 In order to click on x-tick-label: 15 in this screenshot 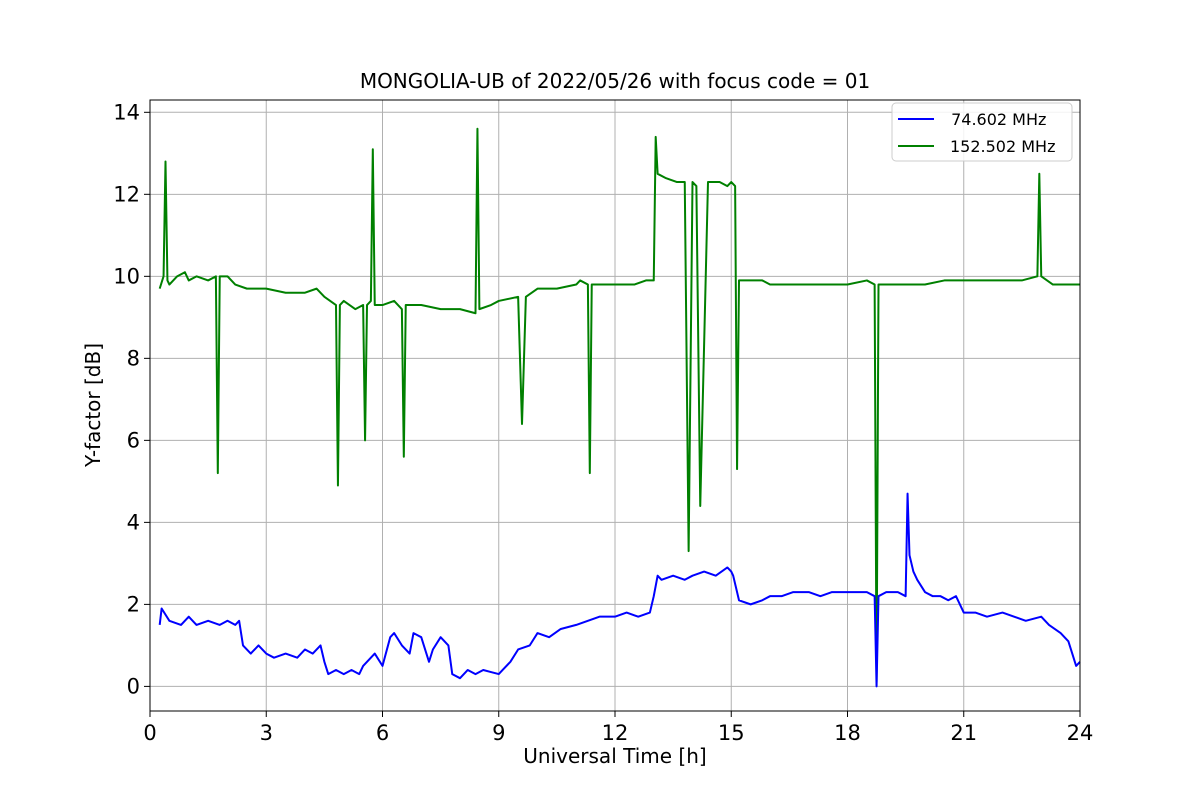, I will do `click(731, 733)`.